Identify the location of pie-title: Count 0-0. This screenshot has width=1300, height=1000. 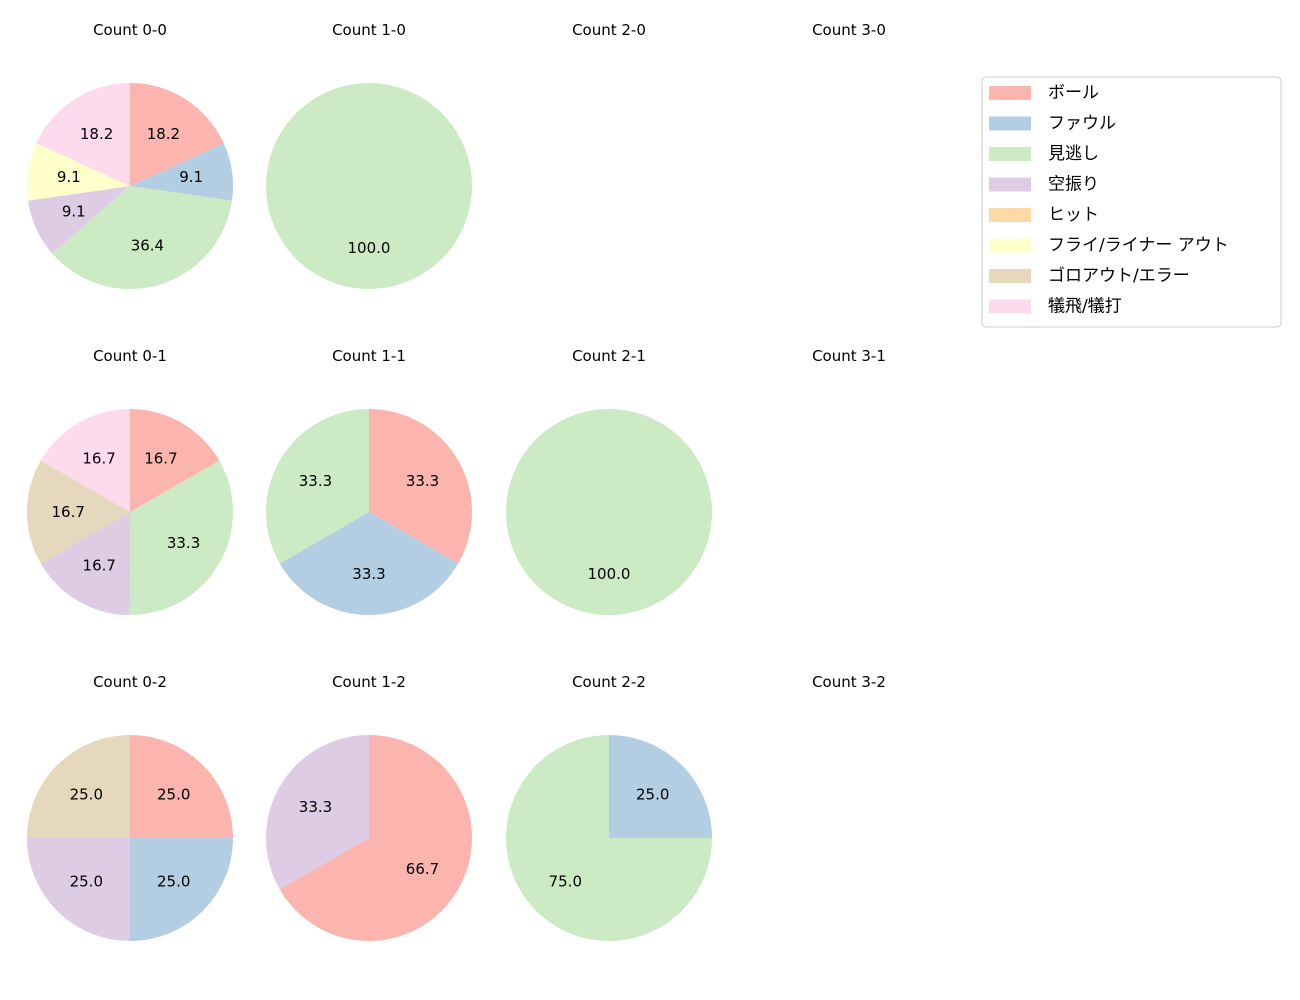
(130, 30).